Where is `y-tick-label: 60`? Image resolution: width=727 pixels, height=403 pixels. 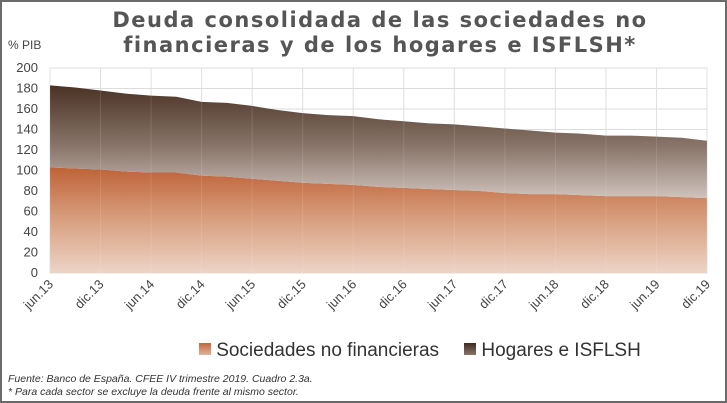 y-tick-label: 60 is located at coordinates (31, 211).